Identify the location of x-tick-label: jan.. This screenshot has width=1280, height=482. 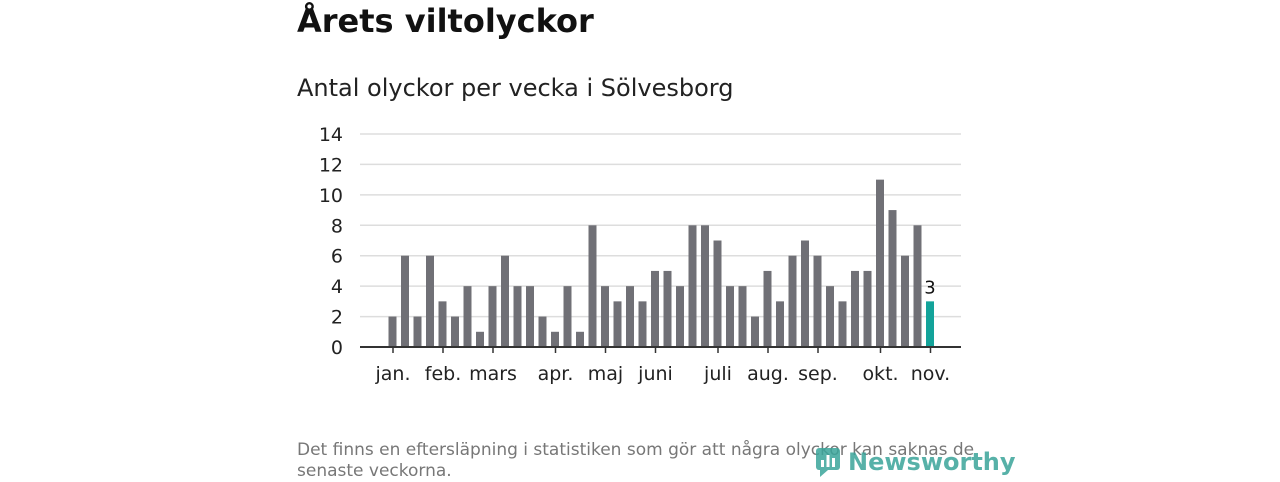
(392, 374).